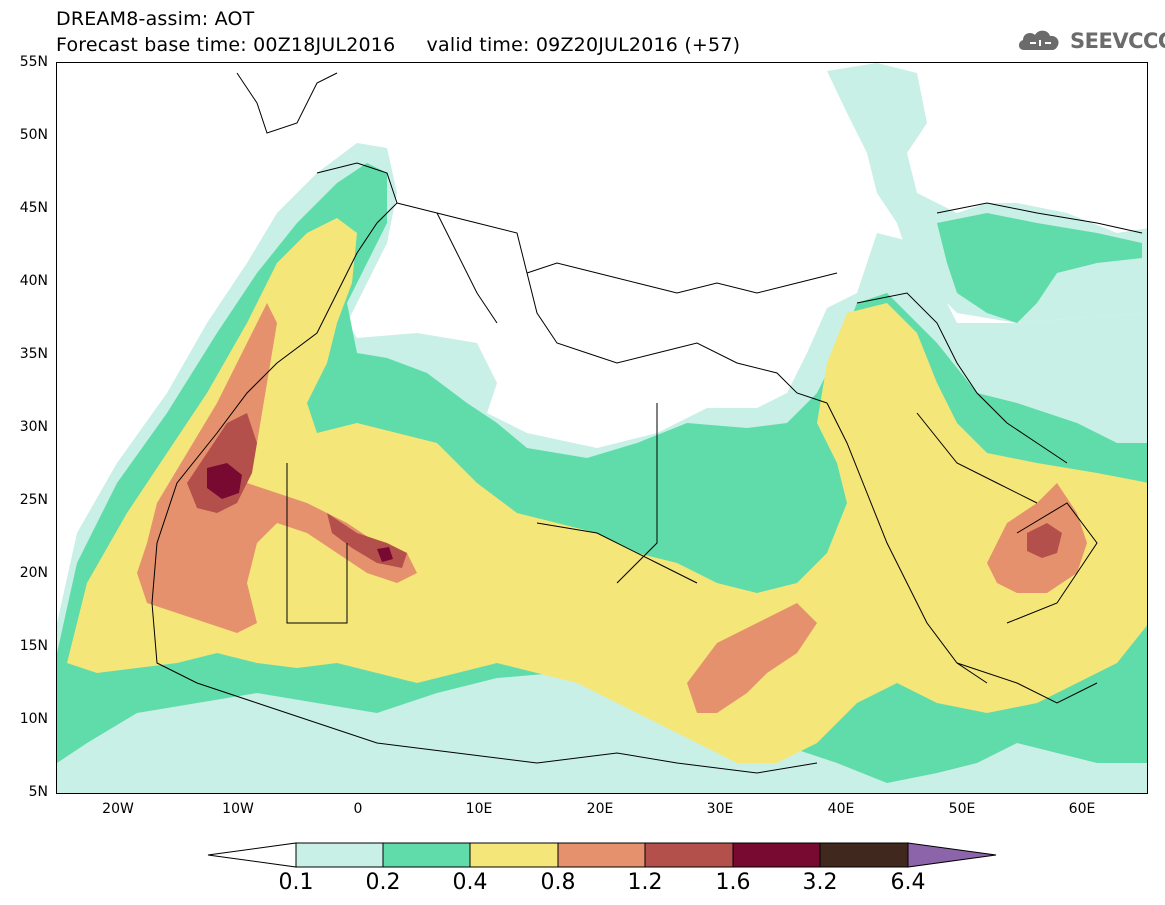 The height and width of the screenshot is (905, 1165). Describe the element at coordinates (1082, 809) in the screenshot. I see `lon-tick-label: 60E` at that location.